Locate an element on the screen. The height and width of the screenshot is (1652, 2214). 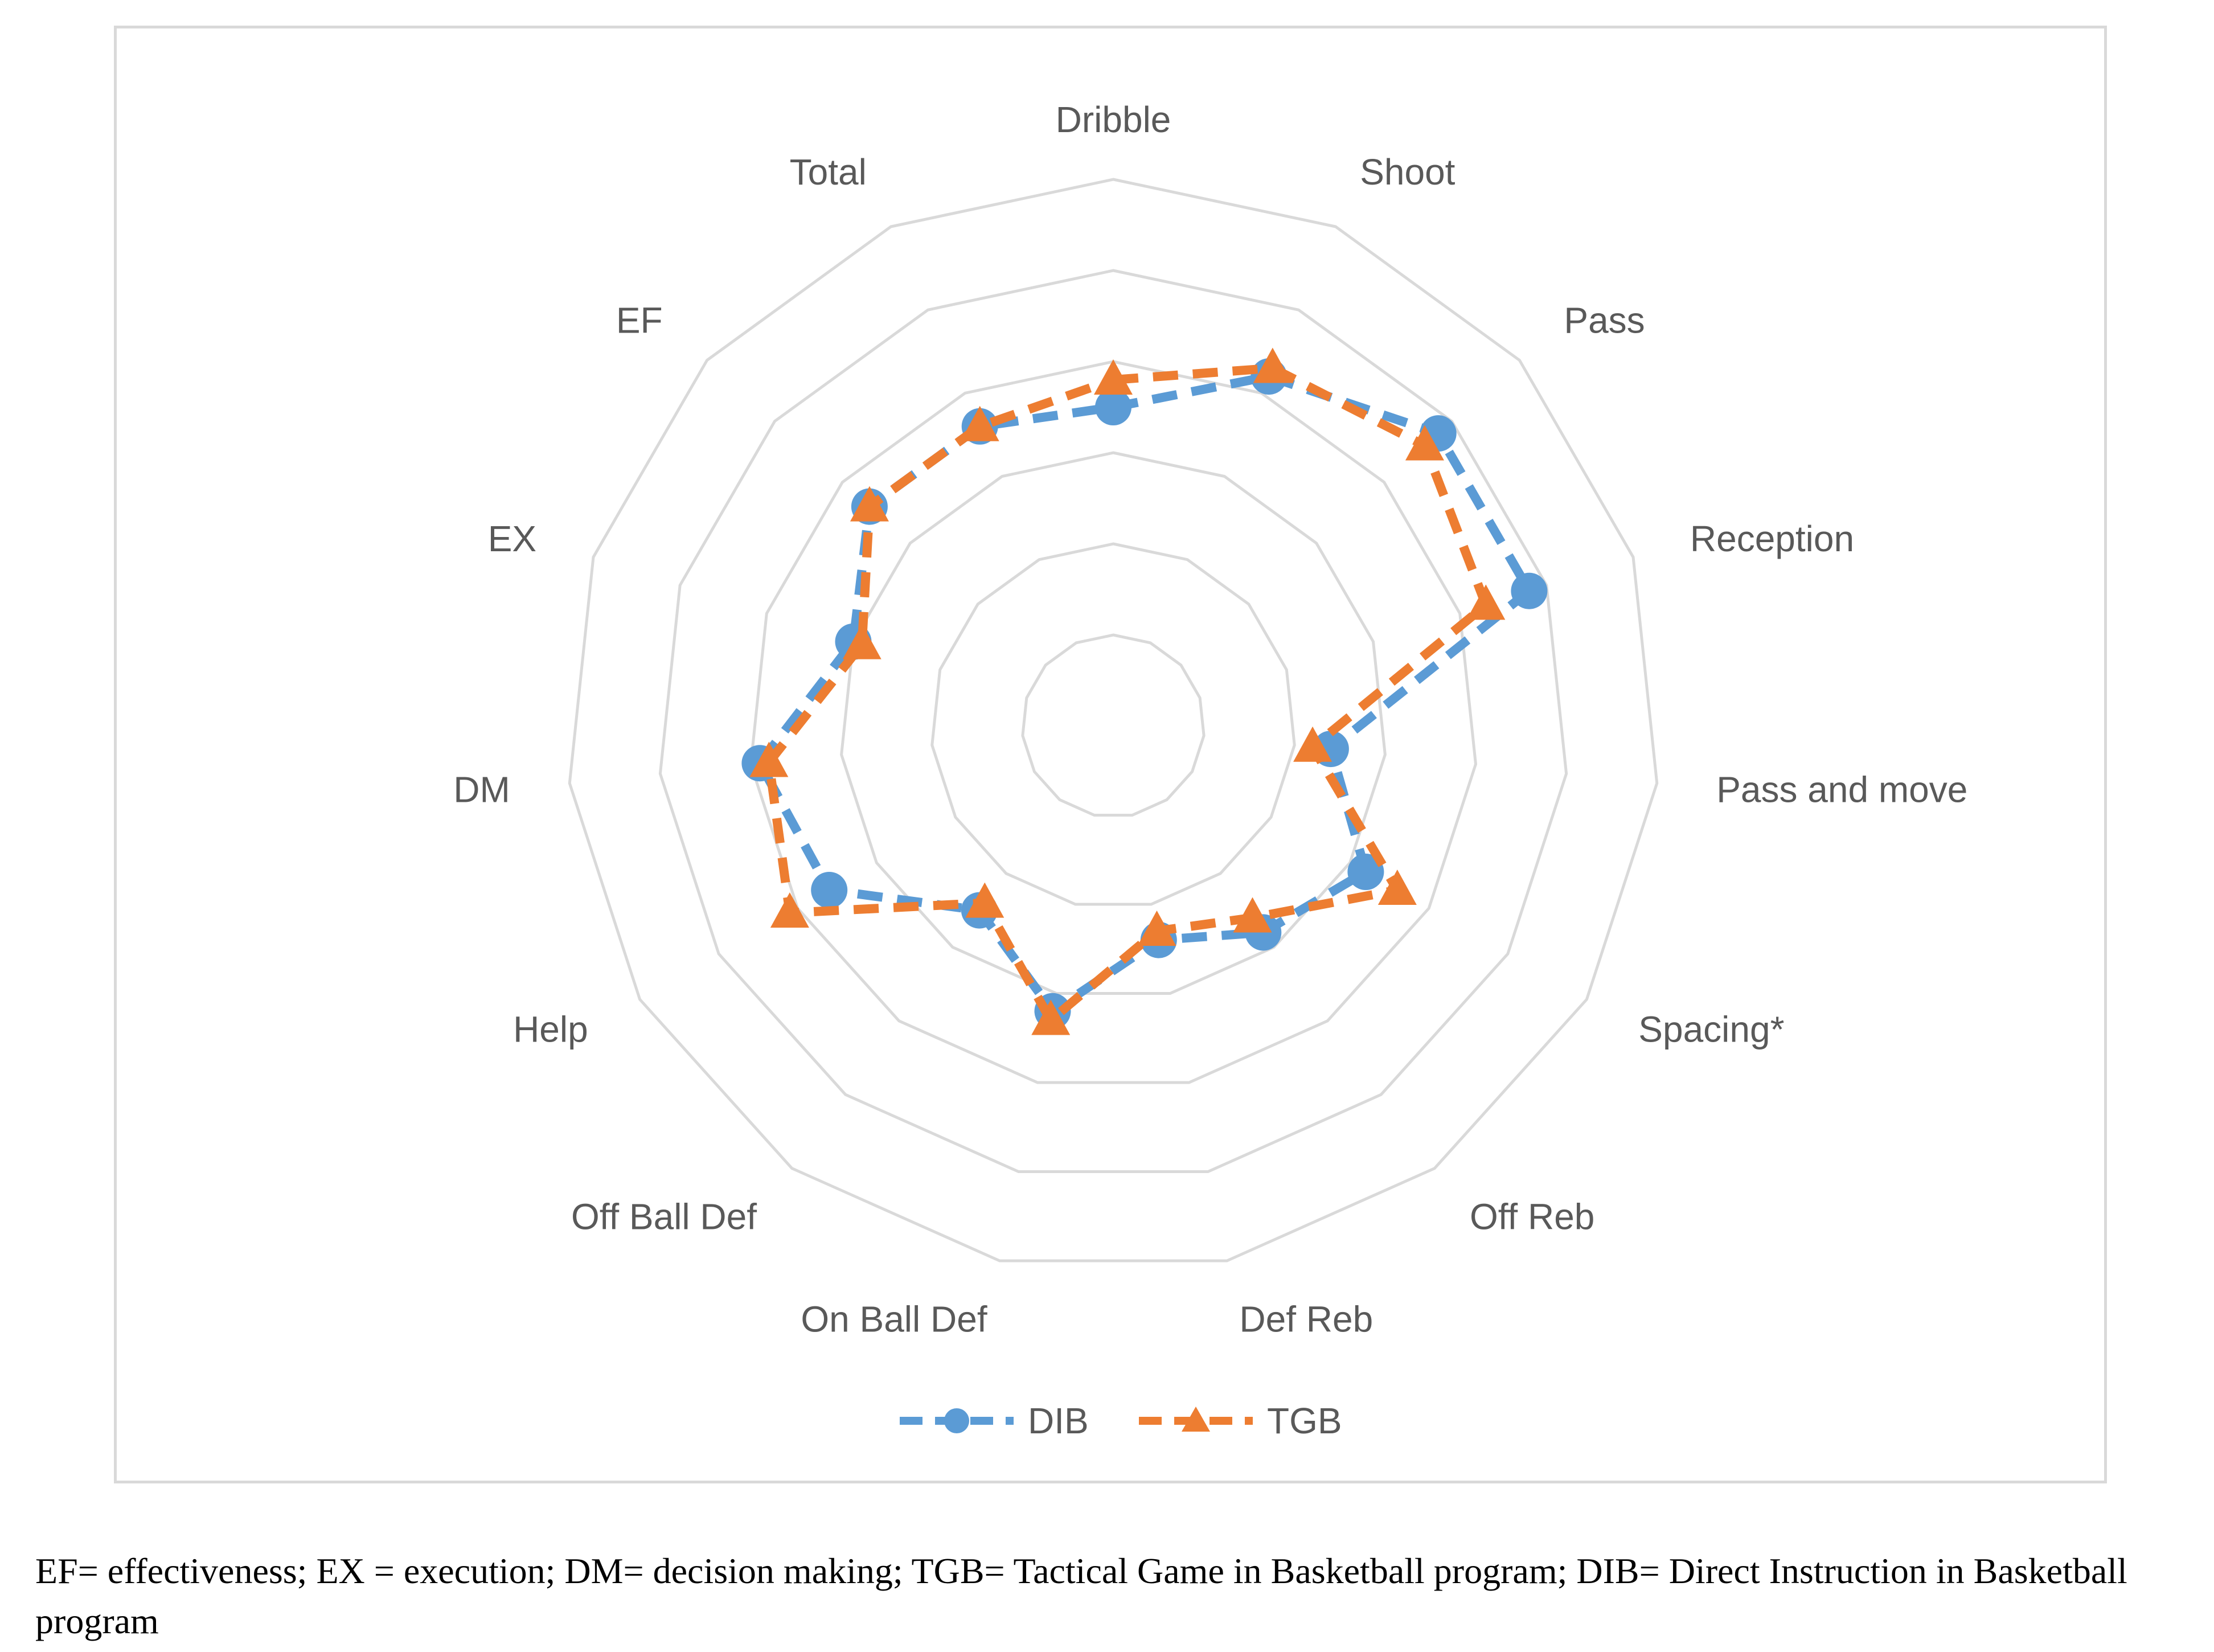
axis-label-def-reb: Def Reb is located at coordinates (1306, 1319).